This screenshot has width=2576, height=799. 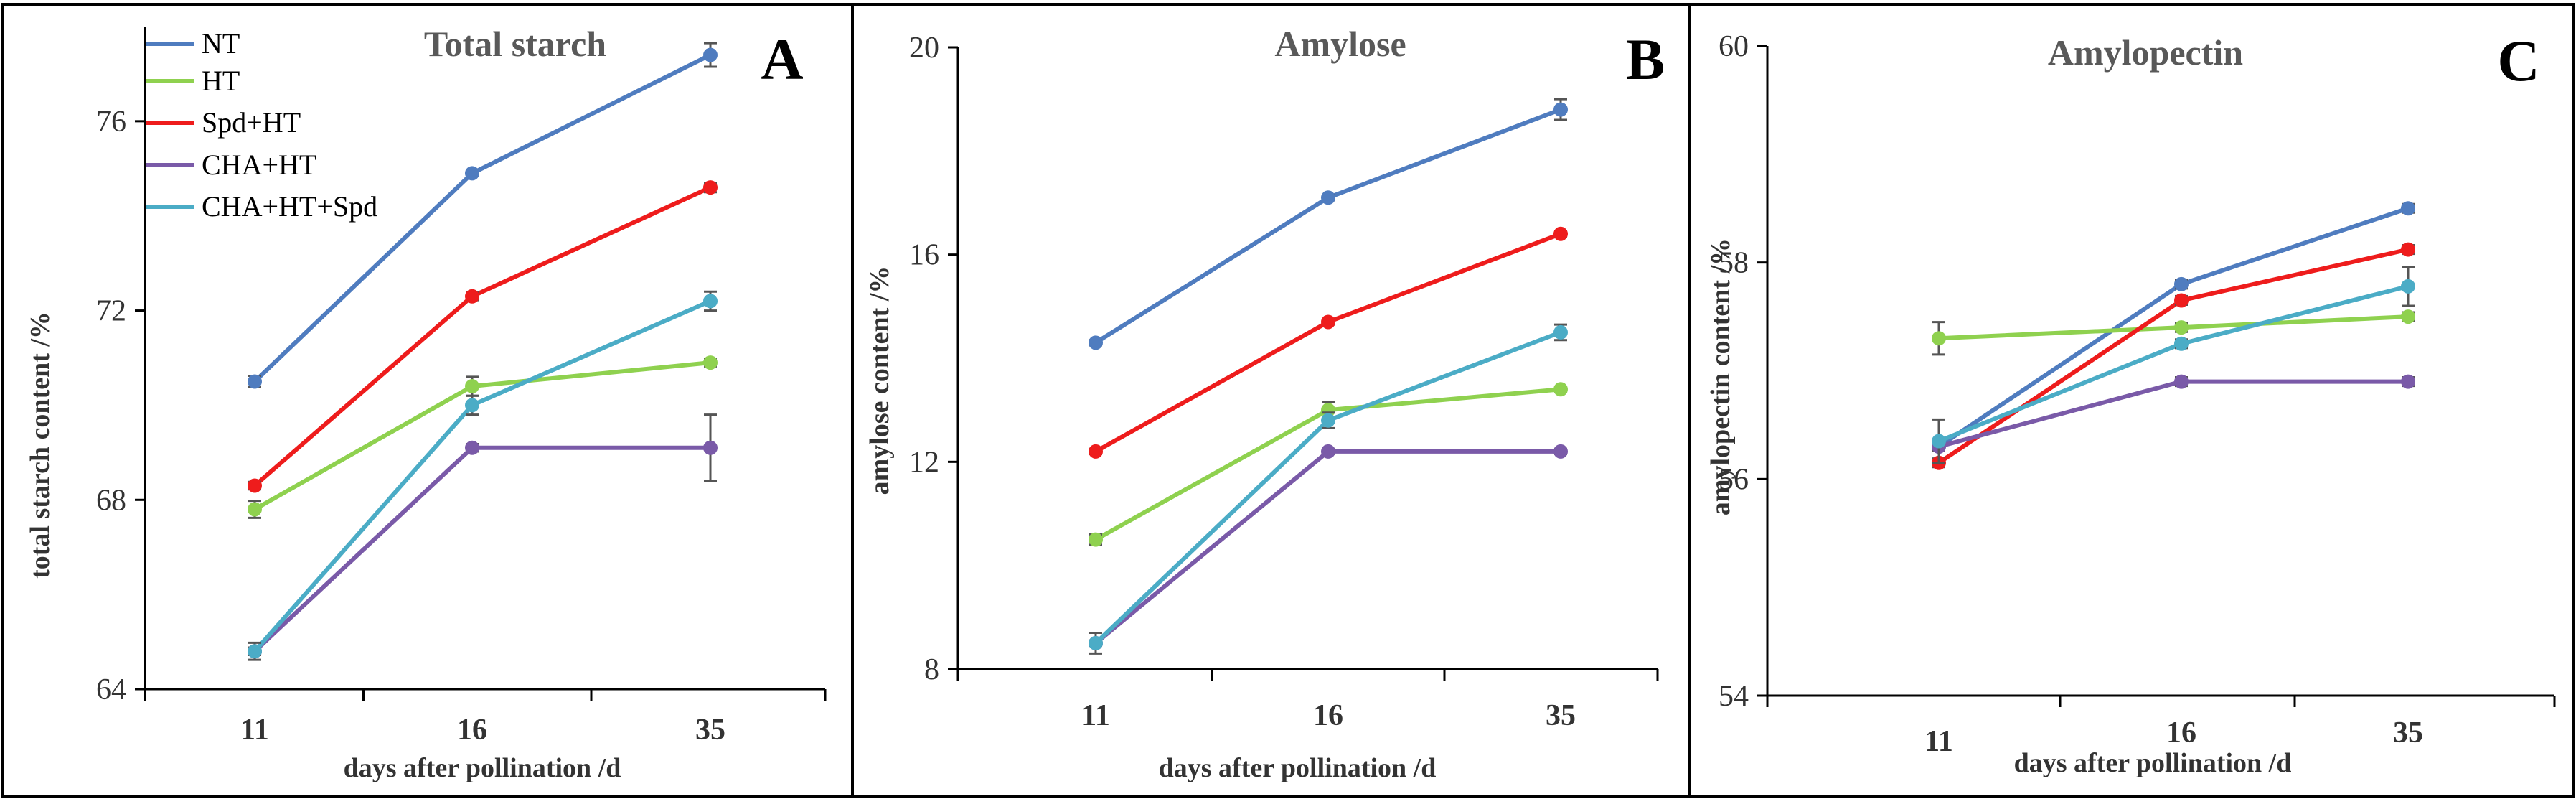 I want to click on panel-c-series-cha-ht-spd, so click(x=2173, y=365).